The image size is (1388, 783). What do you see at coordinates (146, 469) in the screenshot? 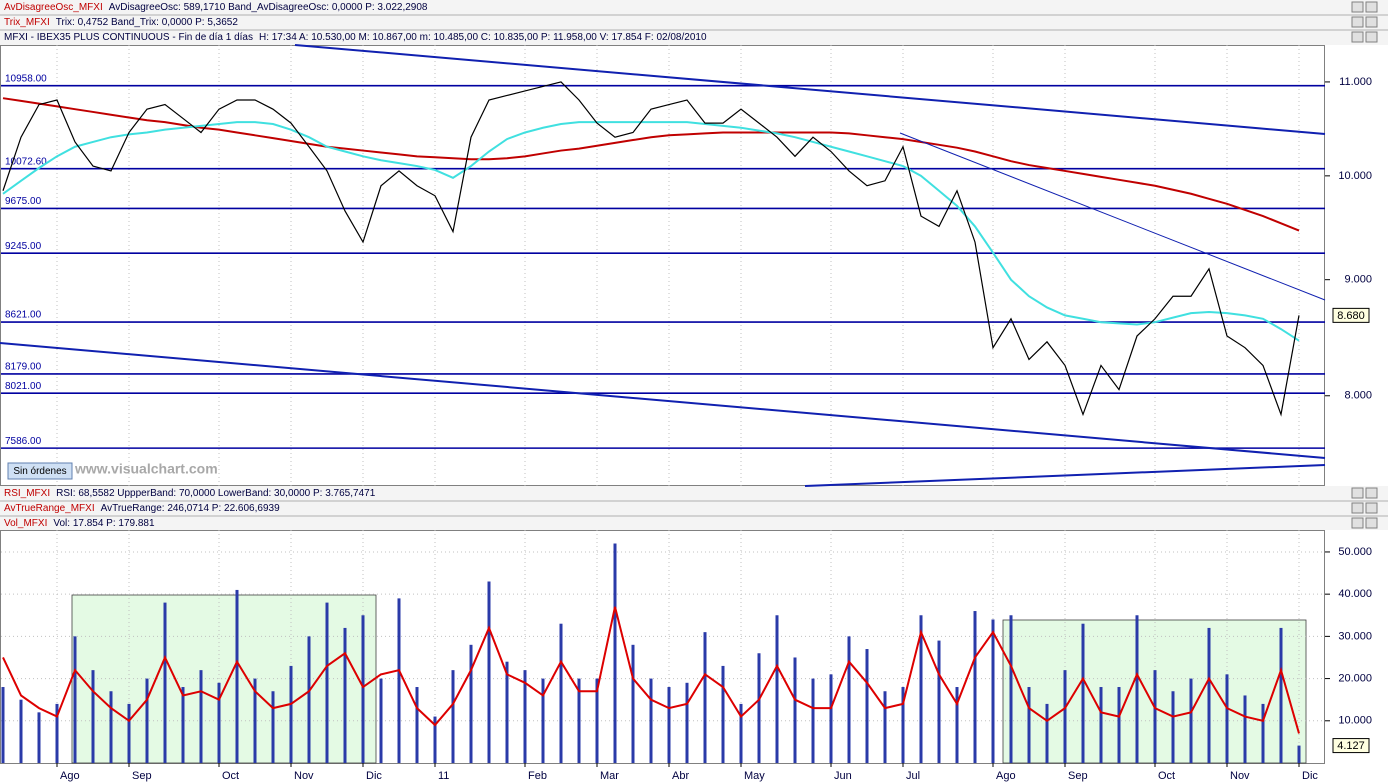
I see `watermark: www.visualchart.com` at bounding box center [146, 469].